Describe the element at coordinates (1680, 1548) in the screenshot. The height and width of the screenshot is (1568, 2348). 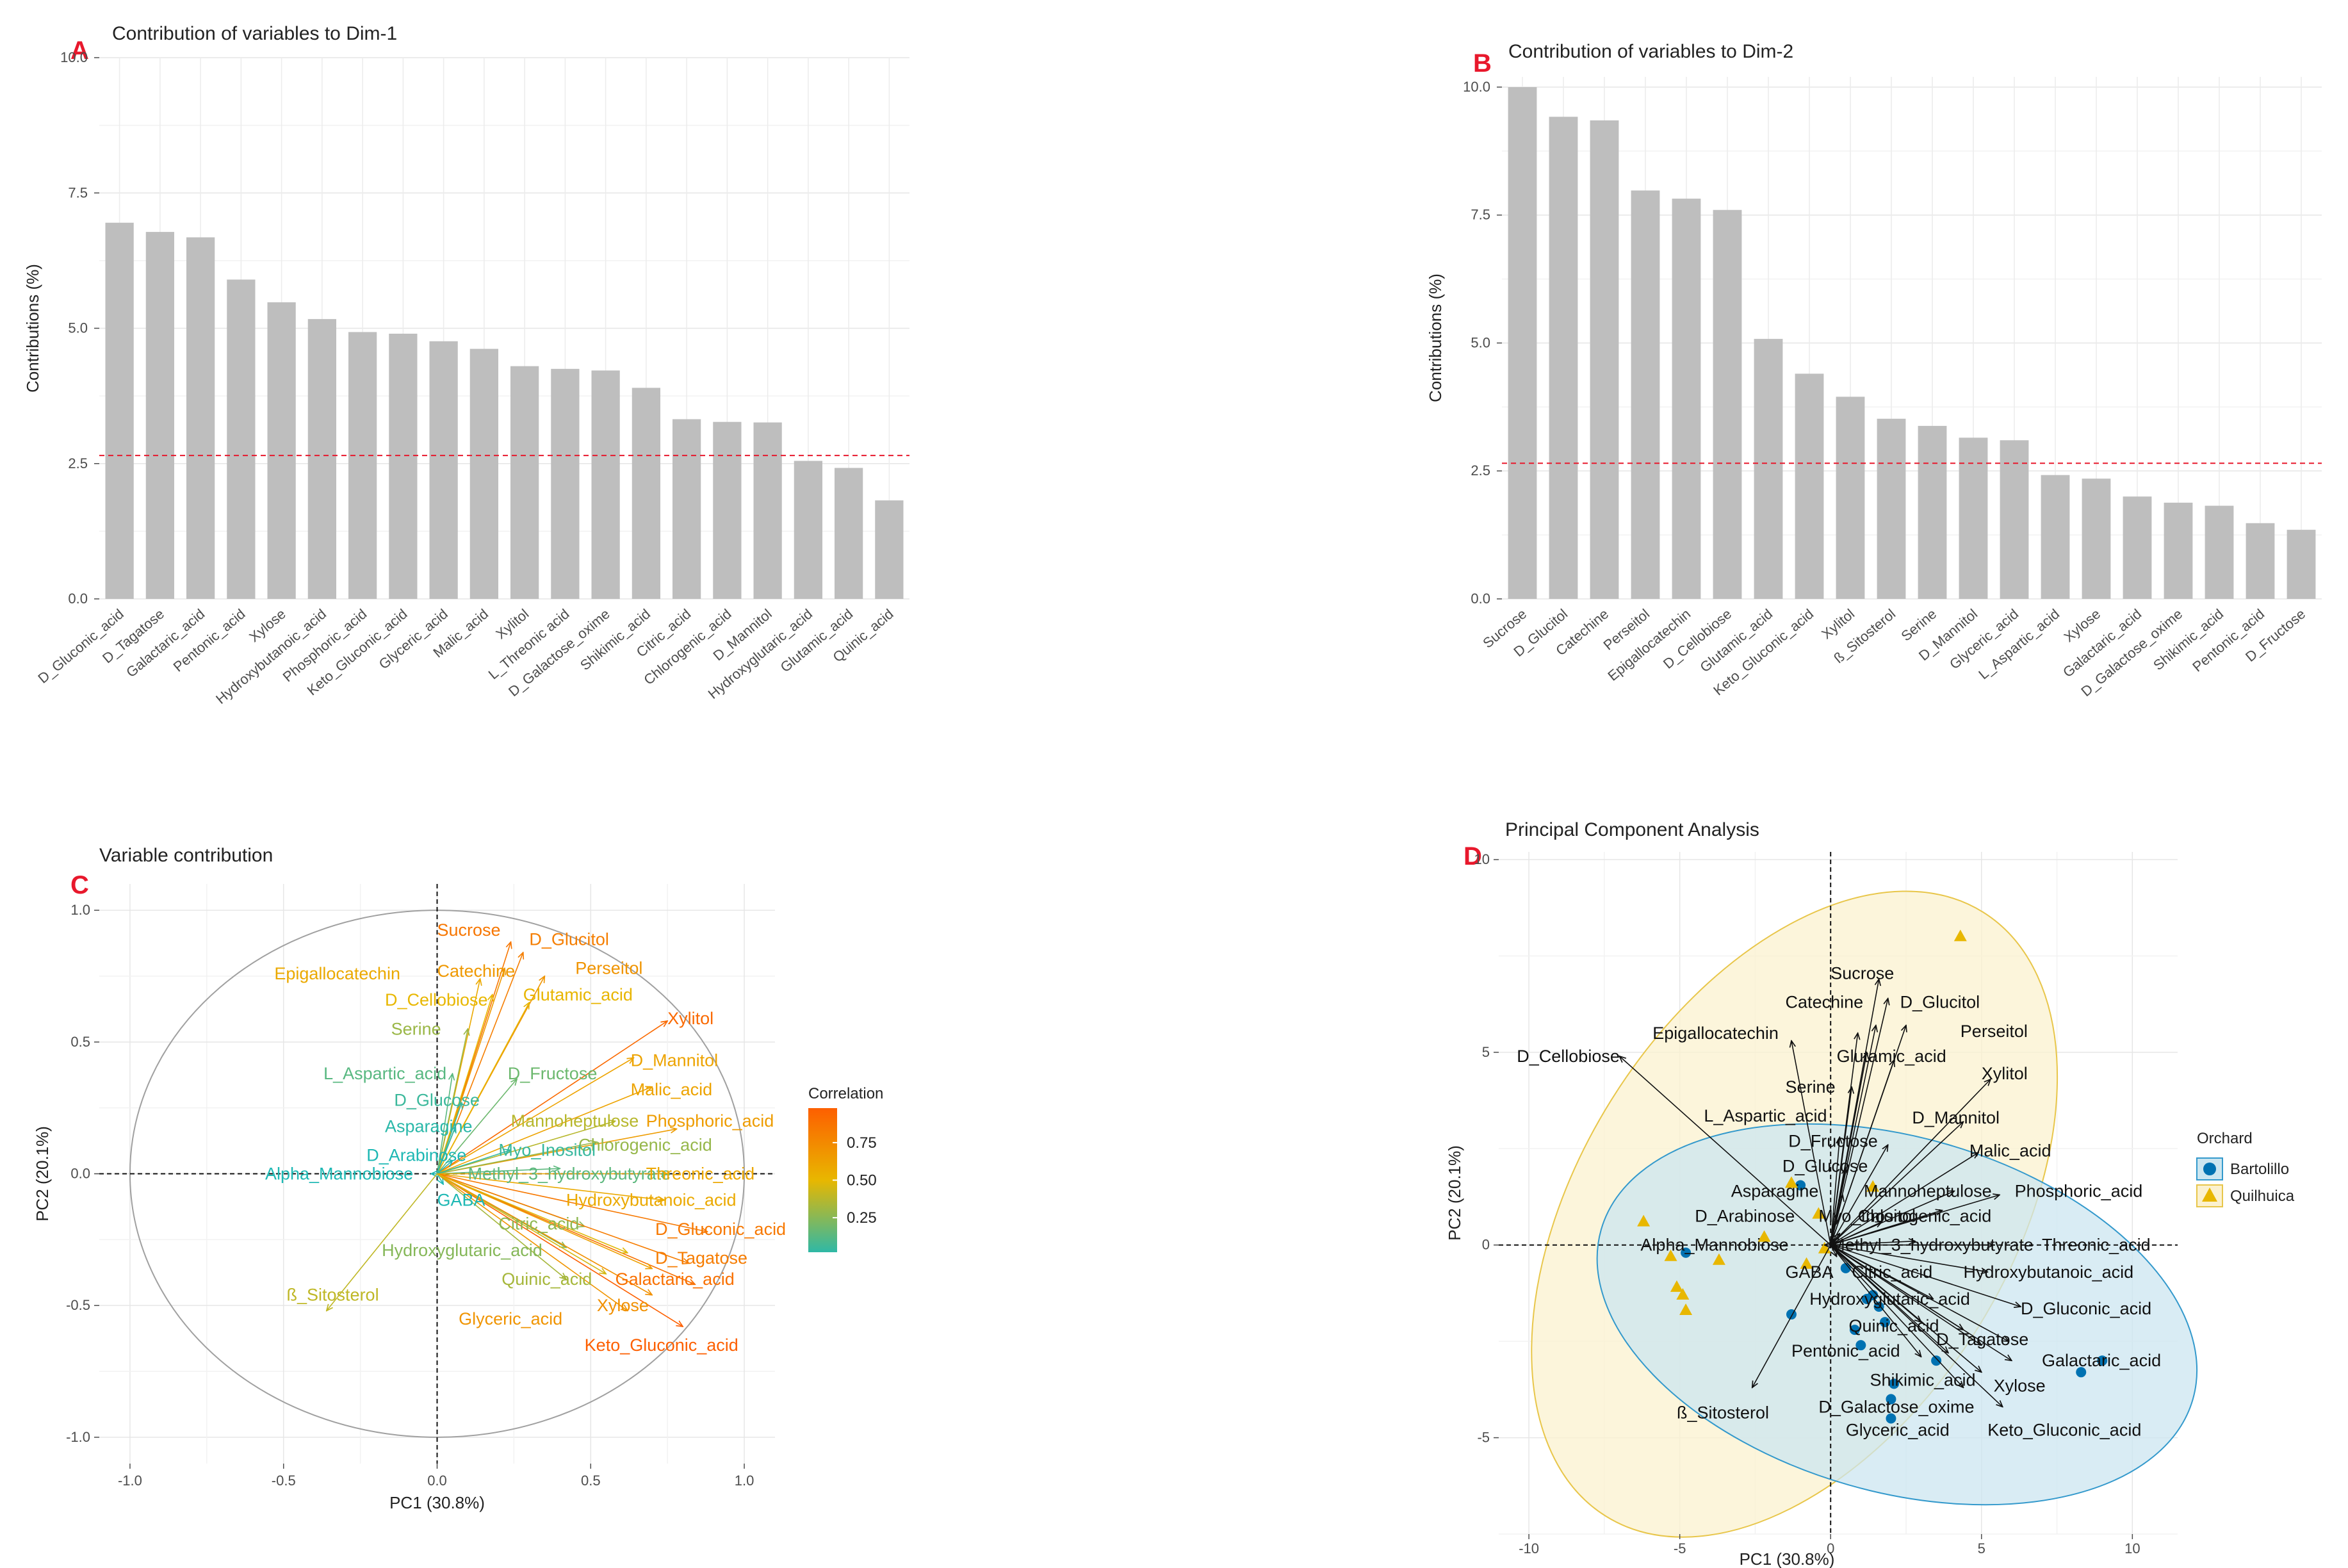
I see `x-tick-label: -5` at that location.